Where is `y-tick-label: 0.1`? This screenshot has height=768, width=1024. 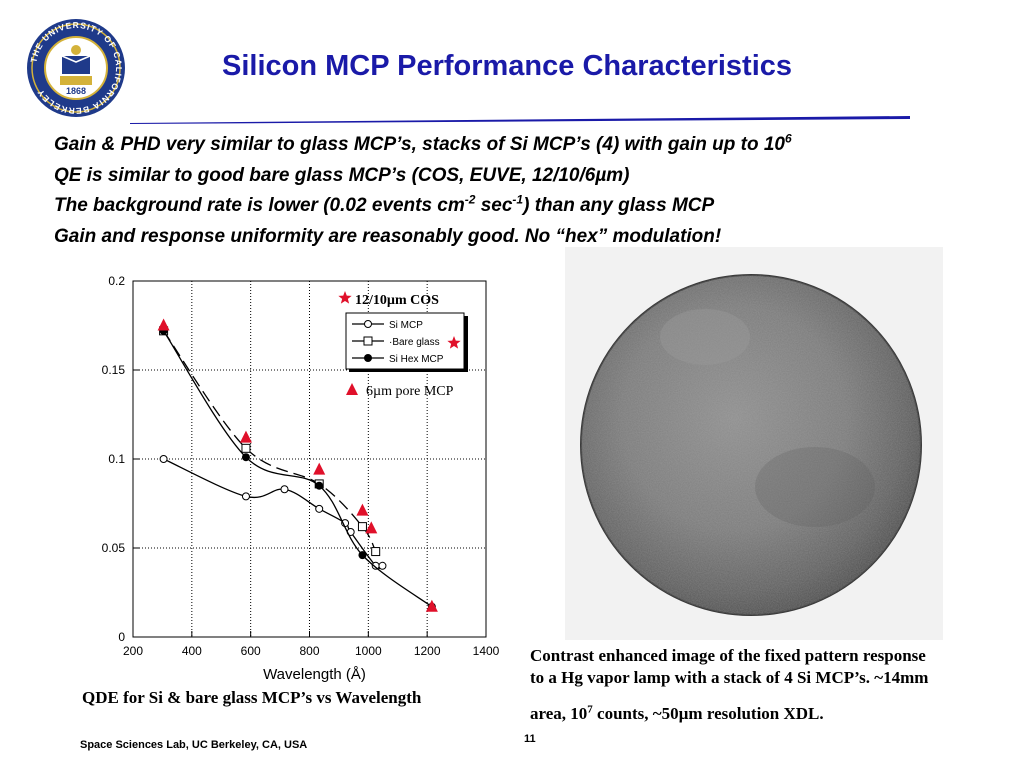 y-tick-label: 0.1 is located at coordinates (116, 459).